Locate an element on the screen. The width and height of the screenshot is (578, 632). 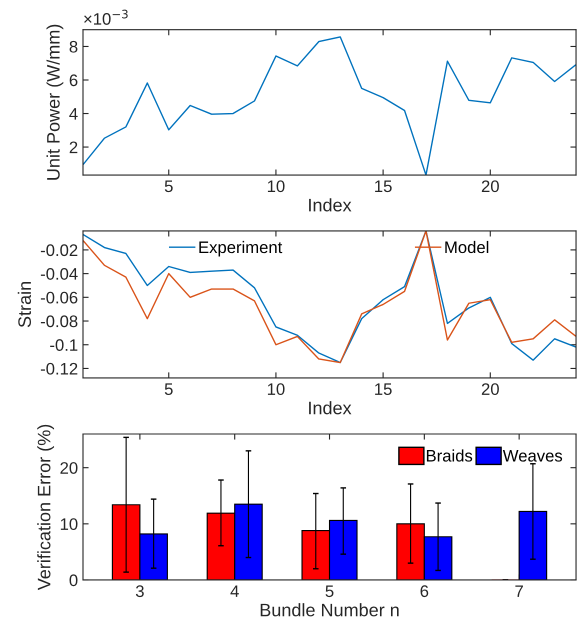
x-tick-label: 3 is located at coordinates (140, 591).